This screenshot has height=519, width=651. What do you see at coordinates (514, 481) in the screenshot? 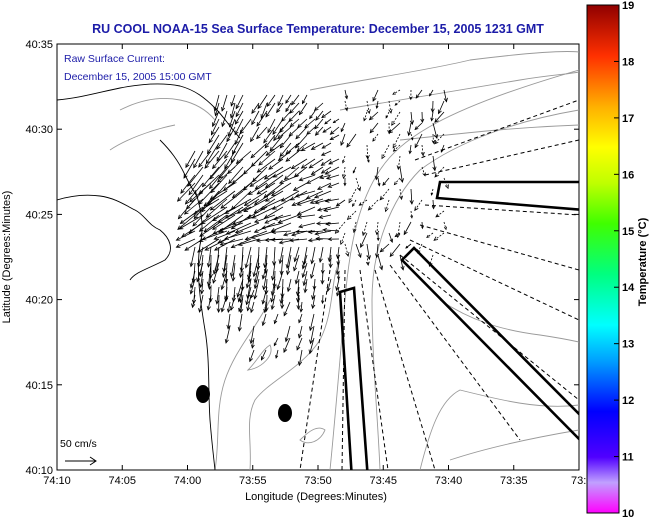
I see `x-tick-label: 73:35` at bounding box center [514, 481].